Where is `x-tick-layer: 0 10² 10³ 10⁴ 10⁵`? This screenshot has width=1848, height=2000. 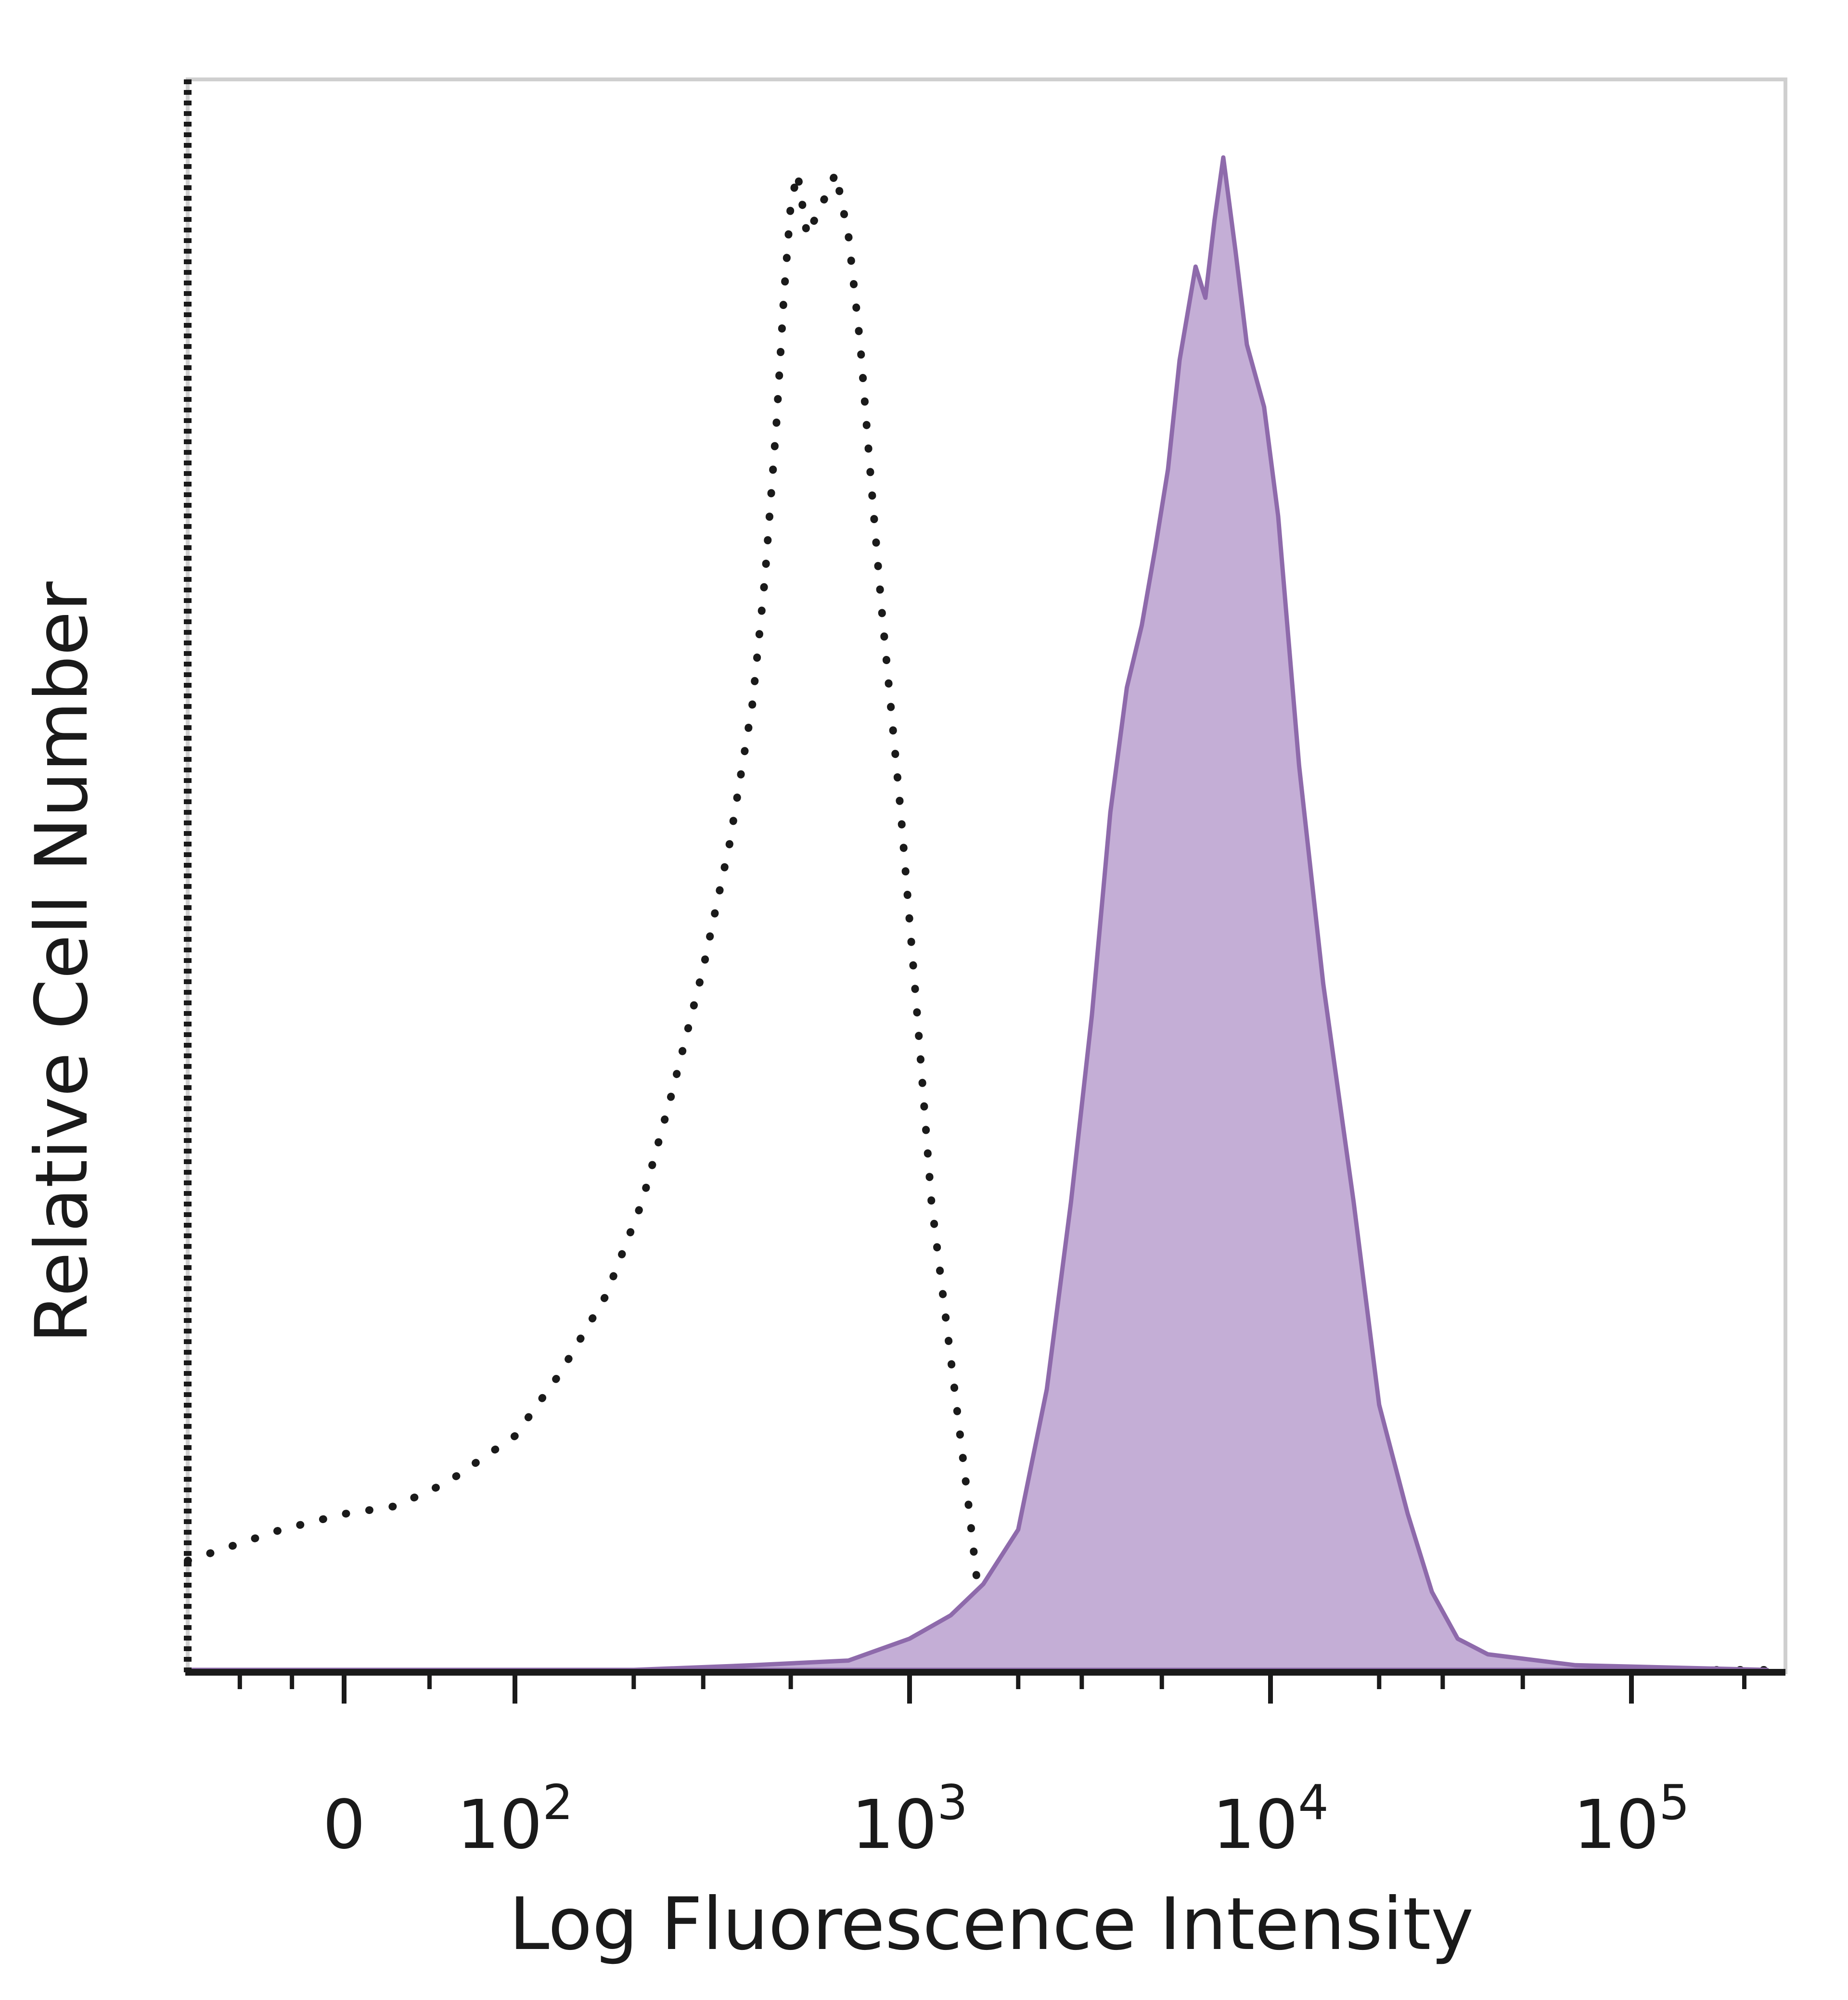
x-tick-layer: 0 10² 10³ 10⁴ 10⁵ is located at coordinates (992, 1768).